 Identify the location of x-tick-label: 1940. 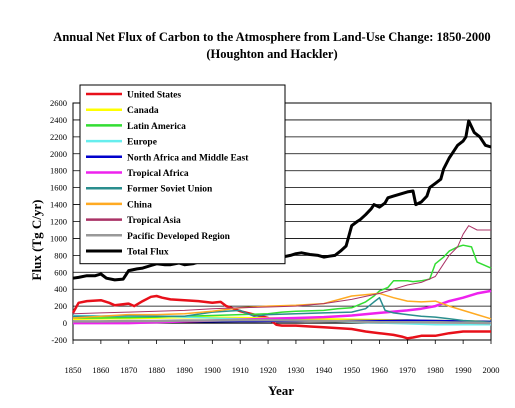
(323, 370).